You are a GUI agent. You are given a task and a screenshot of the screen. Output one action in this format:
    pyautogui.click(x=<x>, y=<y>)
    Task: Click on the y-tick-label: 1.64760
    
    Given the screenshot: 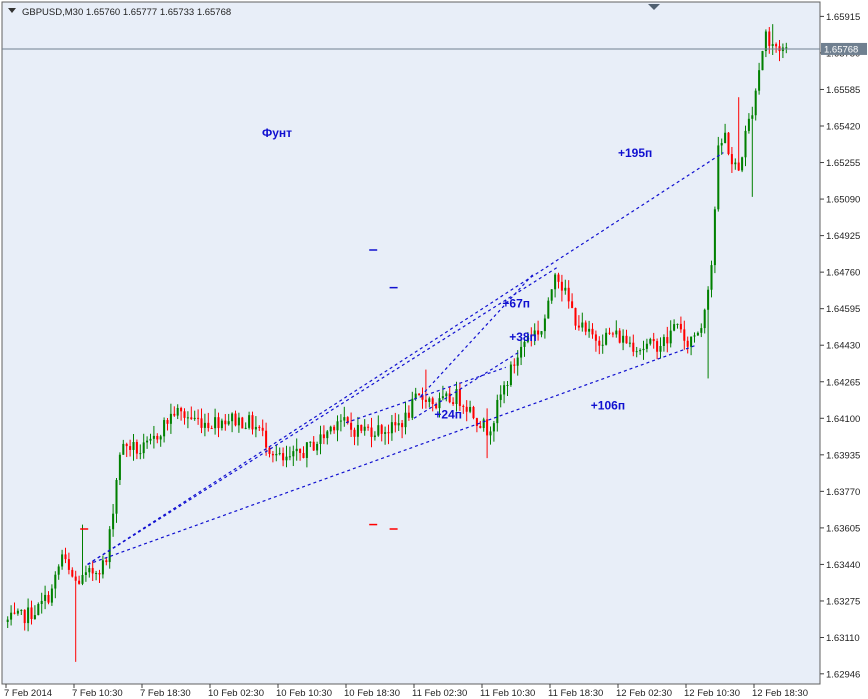 What is the action you would take?
    pyautogui.click(x=843, y=273)
    